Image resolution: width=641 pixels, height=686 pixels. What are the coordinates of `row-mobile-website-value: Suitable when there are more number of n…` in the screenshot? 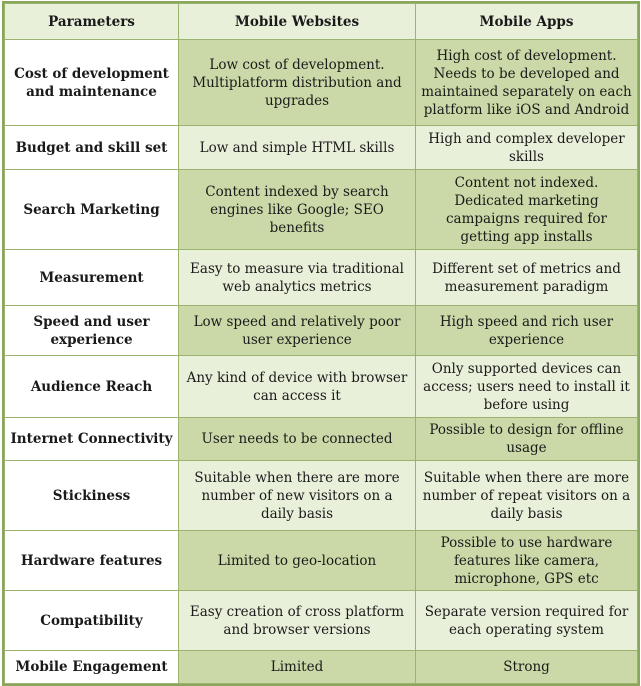 It's located at (297, 495).